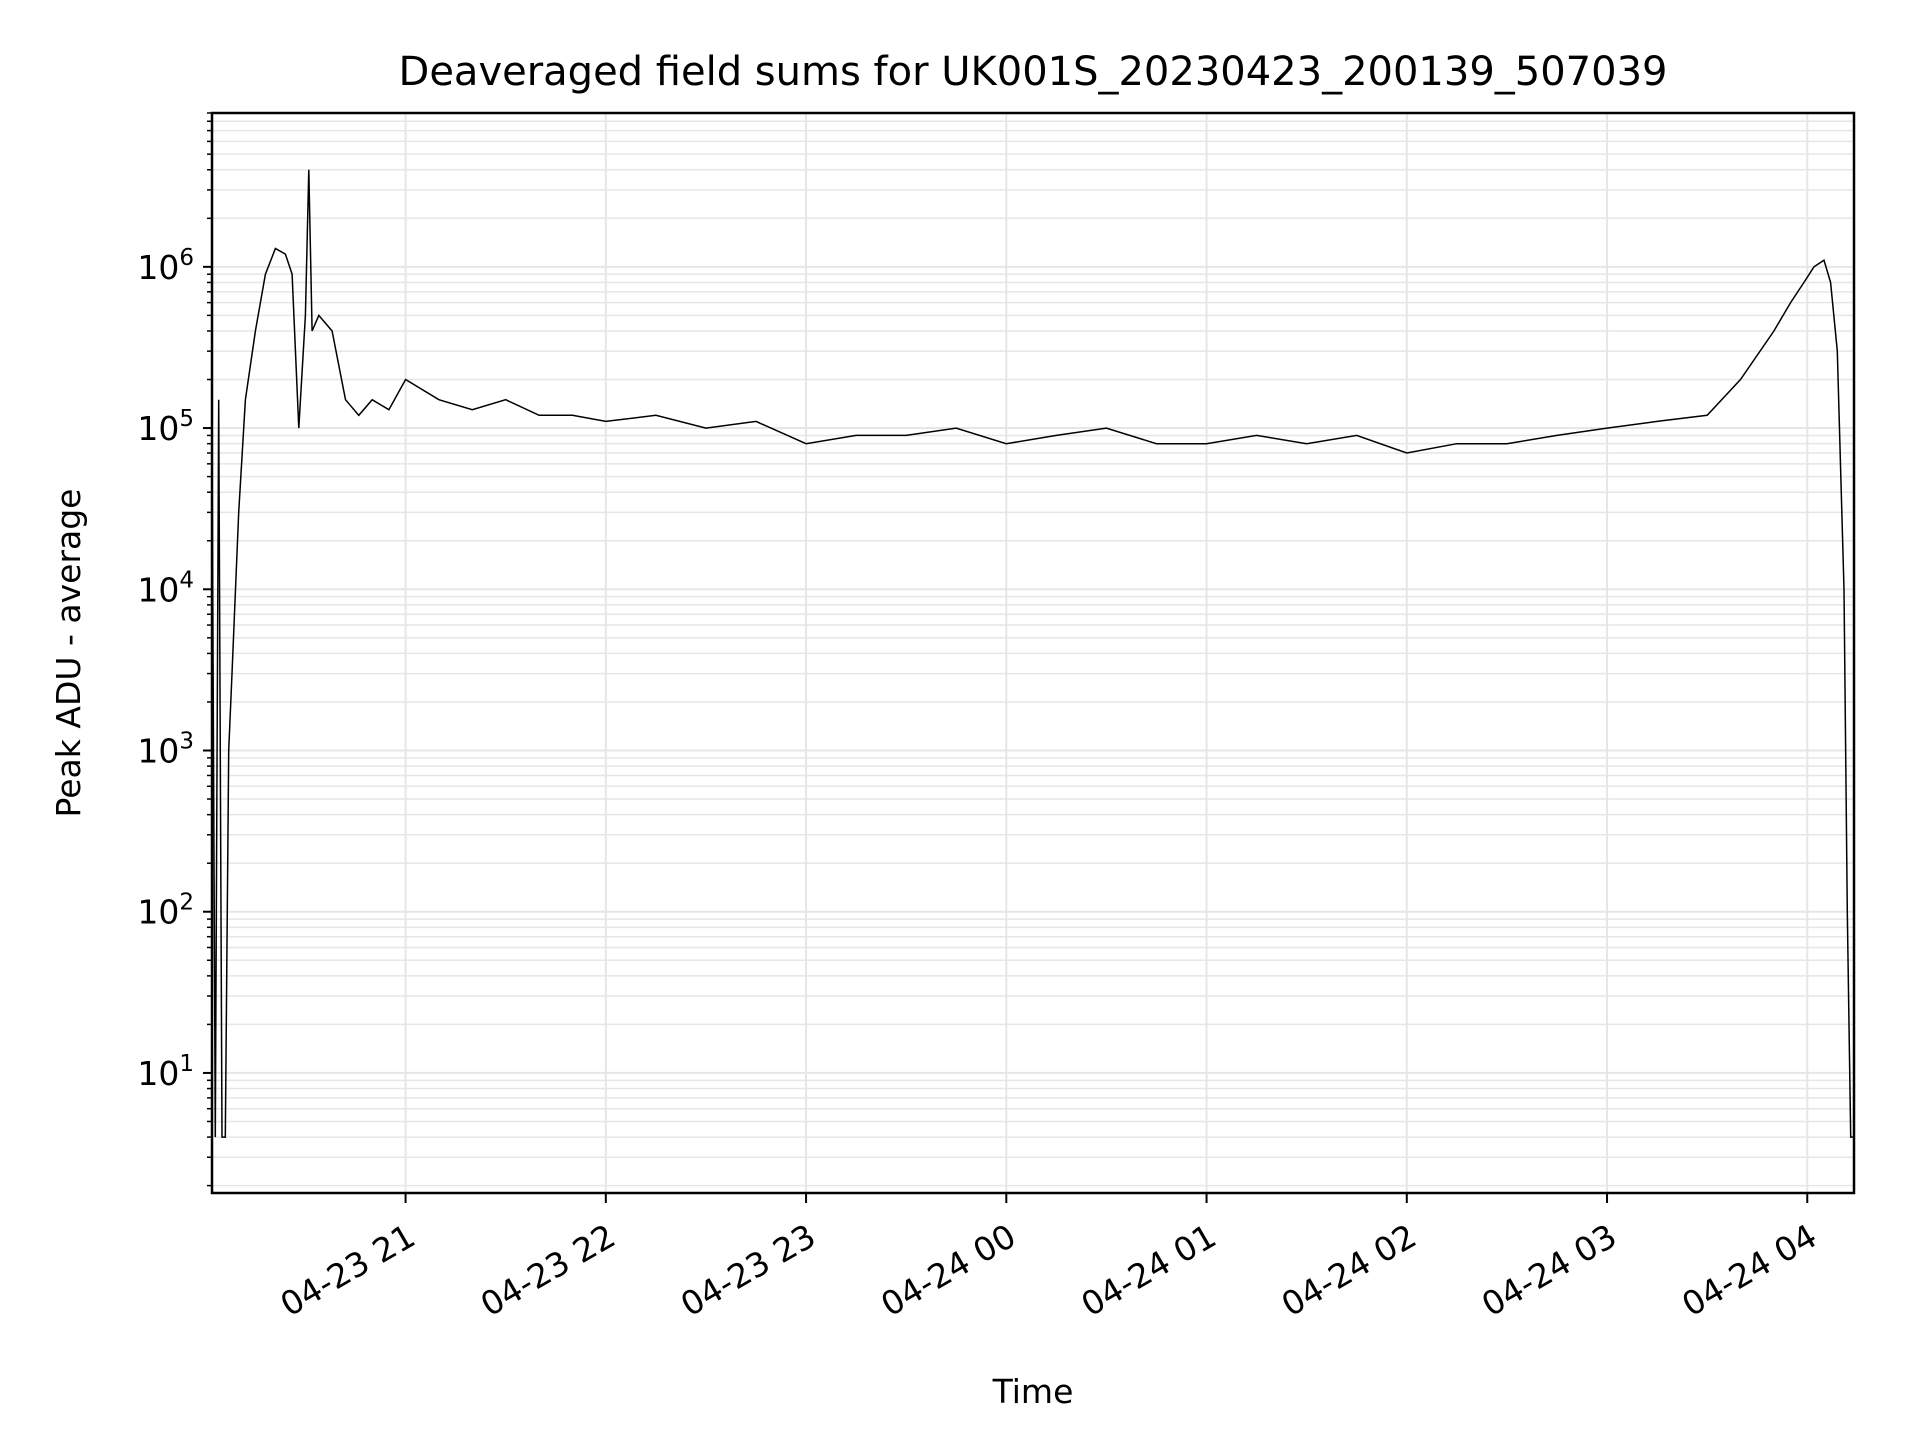 This screenshot has height=1440, width=1920. Describe the element at coordinates (165, 1072) in the screenshot. I see `y-tick-label: 101` at that location.